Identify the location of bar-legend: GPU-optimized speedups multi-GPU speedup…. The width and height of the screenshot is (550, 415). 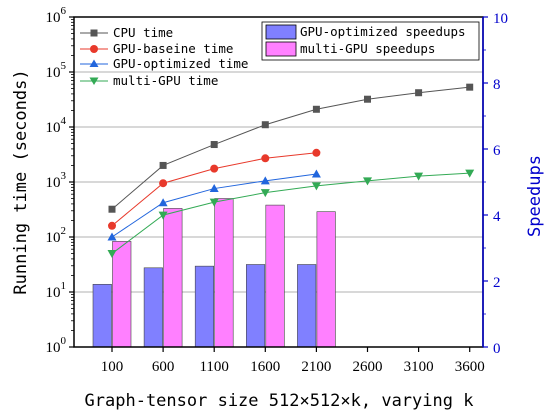
(370, 41).